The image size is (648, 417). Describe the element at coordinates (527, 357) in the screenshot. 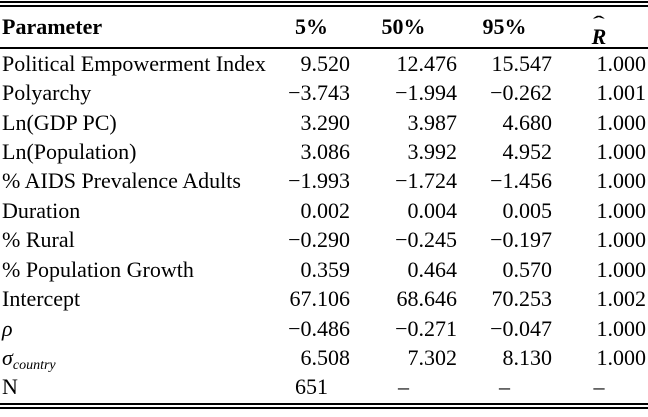

I see `p95-cell: 8.130` at that location.